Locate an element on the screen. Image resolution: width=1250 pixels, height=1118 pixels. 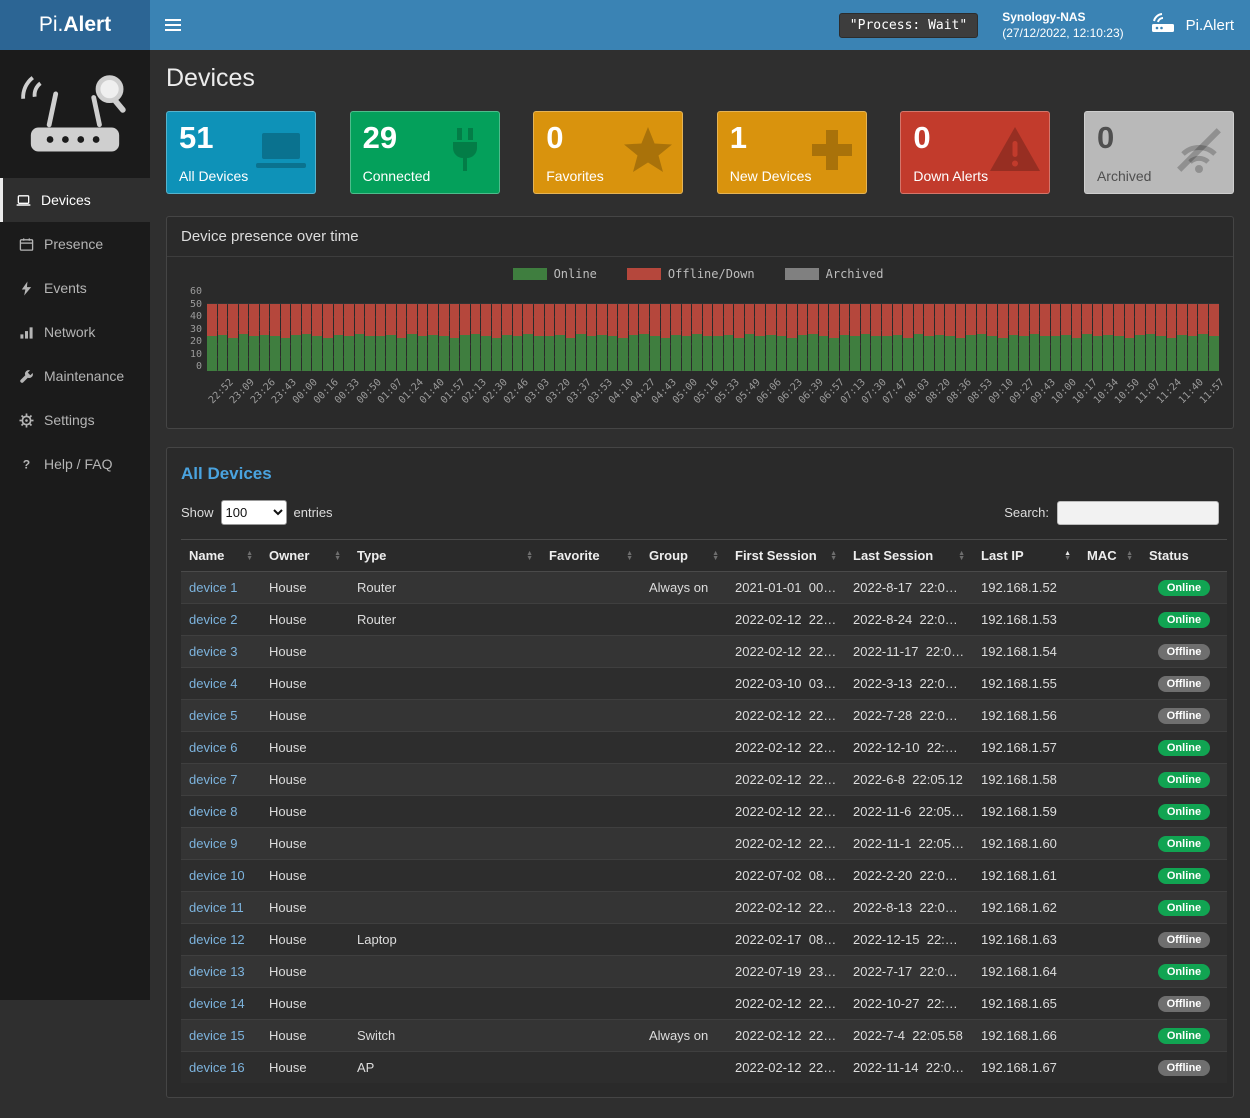
status-badge: Online is located at coordinates (1184, 972).